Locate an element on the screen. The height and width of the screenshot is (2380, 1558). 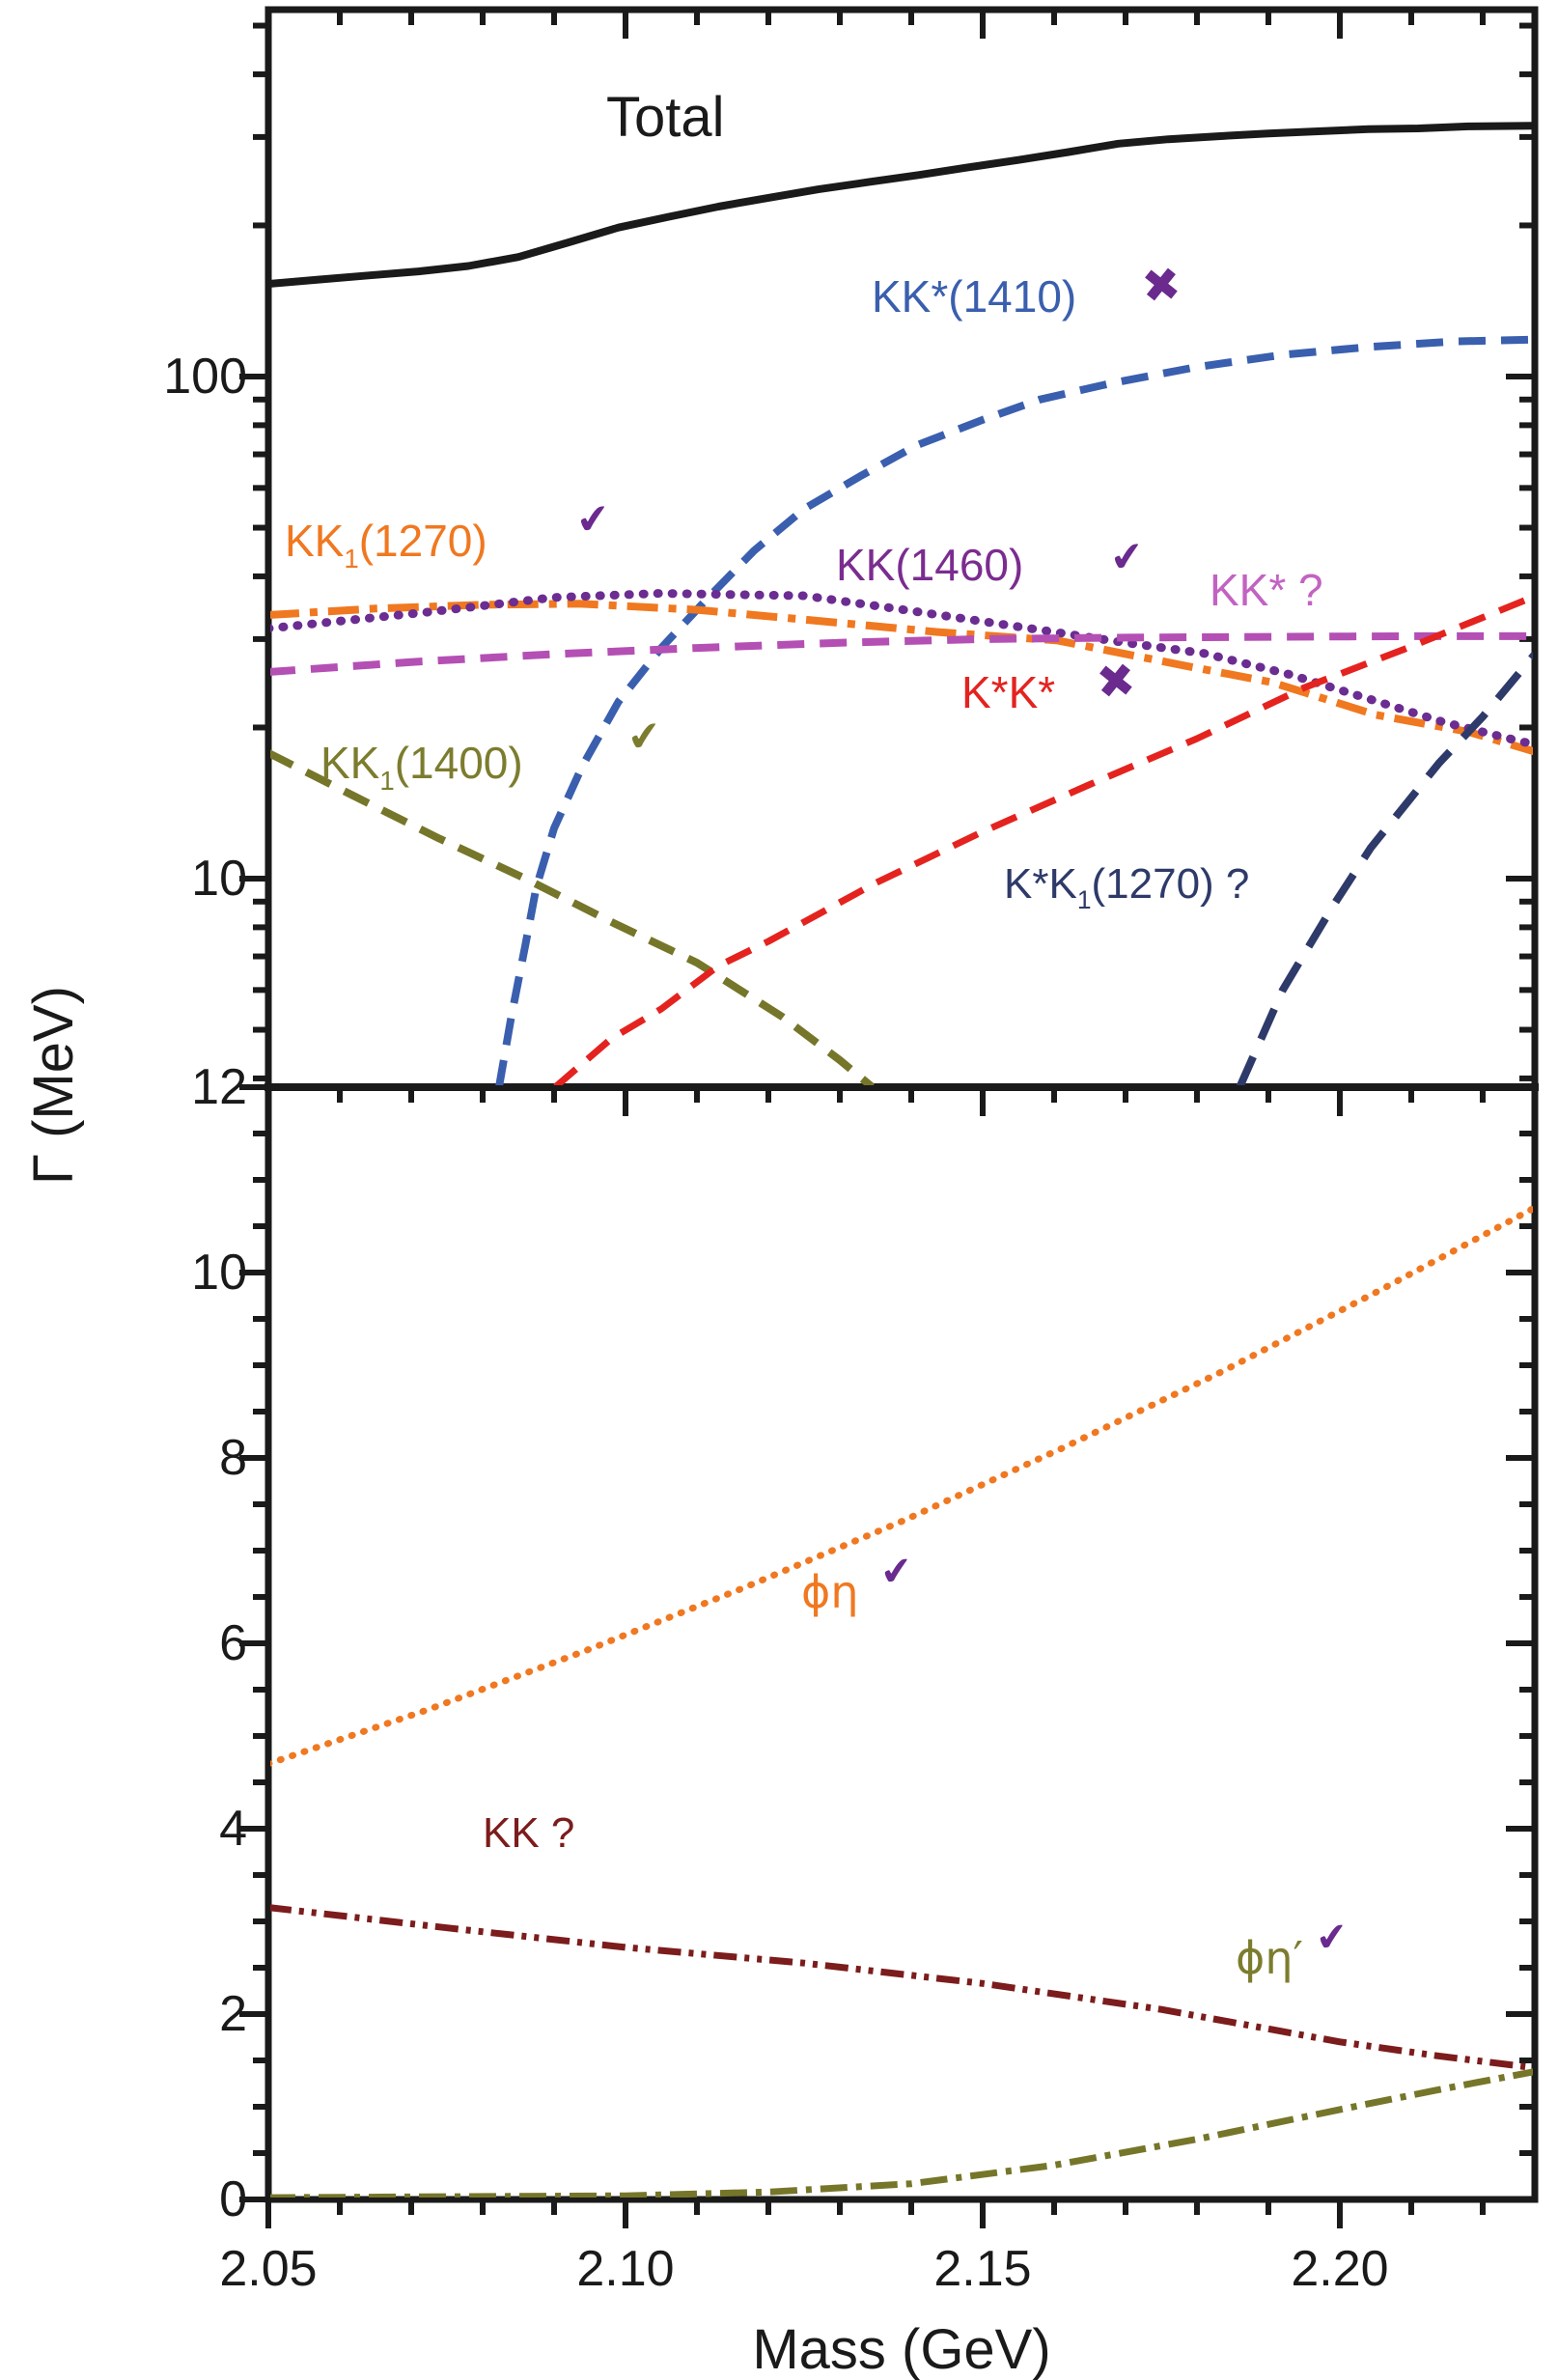
x-tick-label-2.05: 2.05 is located at coordinates (268, 2269).